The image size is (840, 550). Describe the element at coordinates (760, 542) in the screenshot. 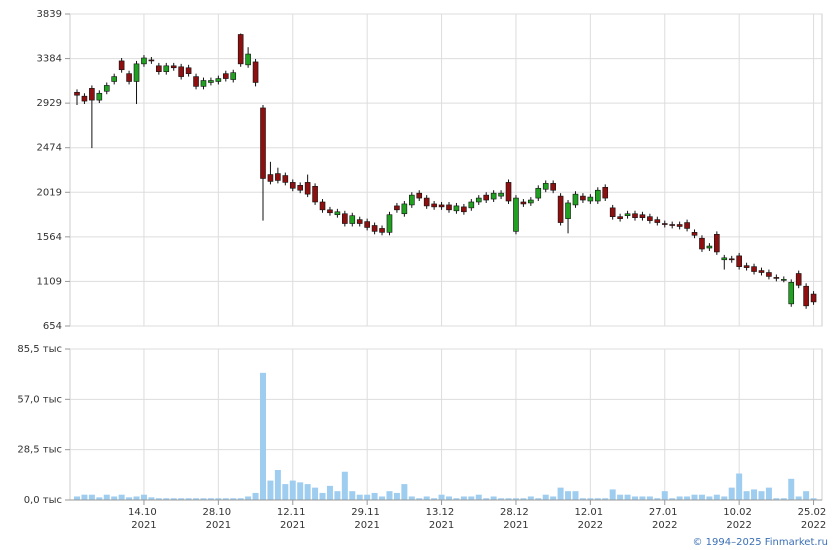

I see `footer: © 1994–2025 Finmarket.ru` at that location.